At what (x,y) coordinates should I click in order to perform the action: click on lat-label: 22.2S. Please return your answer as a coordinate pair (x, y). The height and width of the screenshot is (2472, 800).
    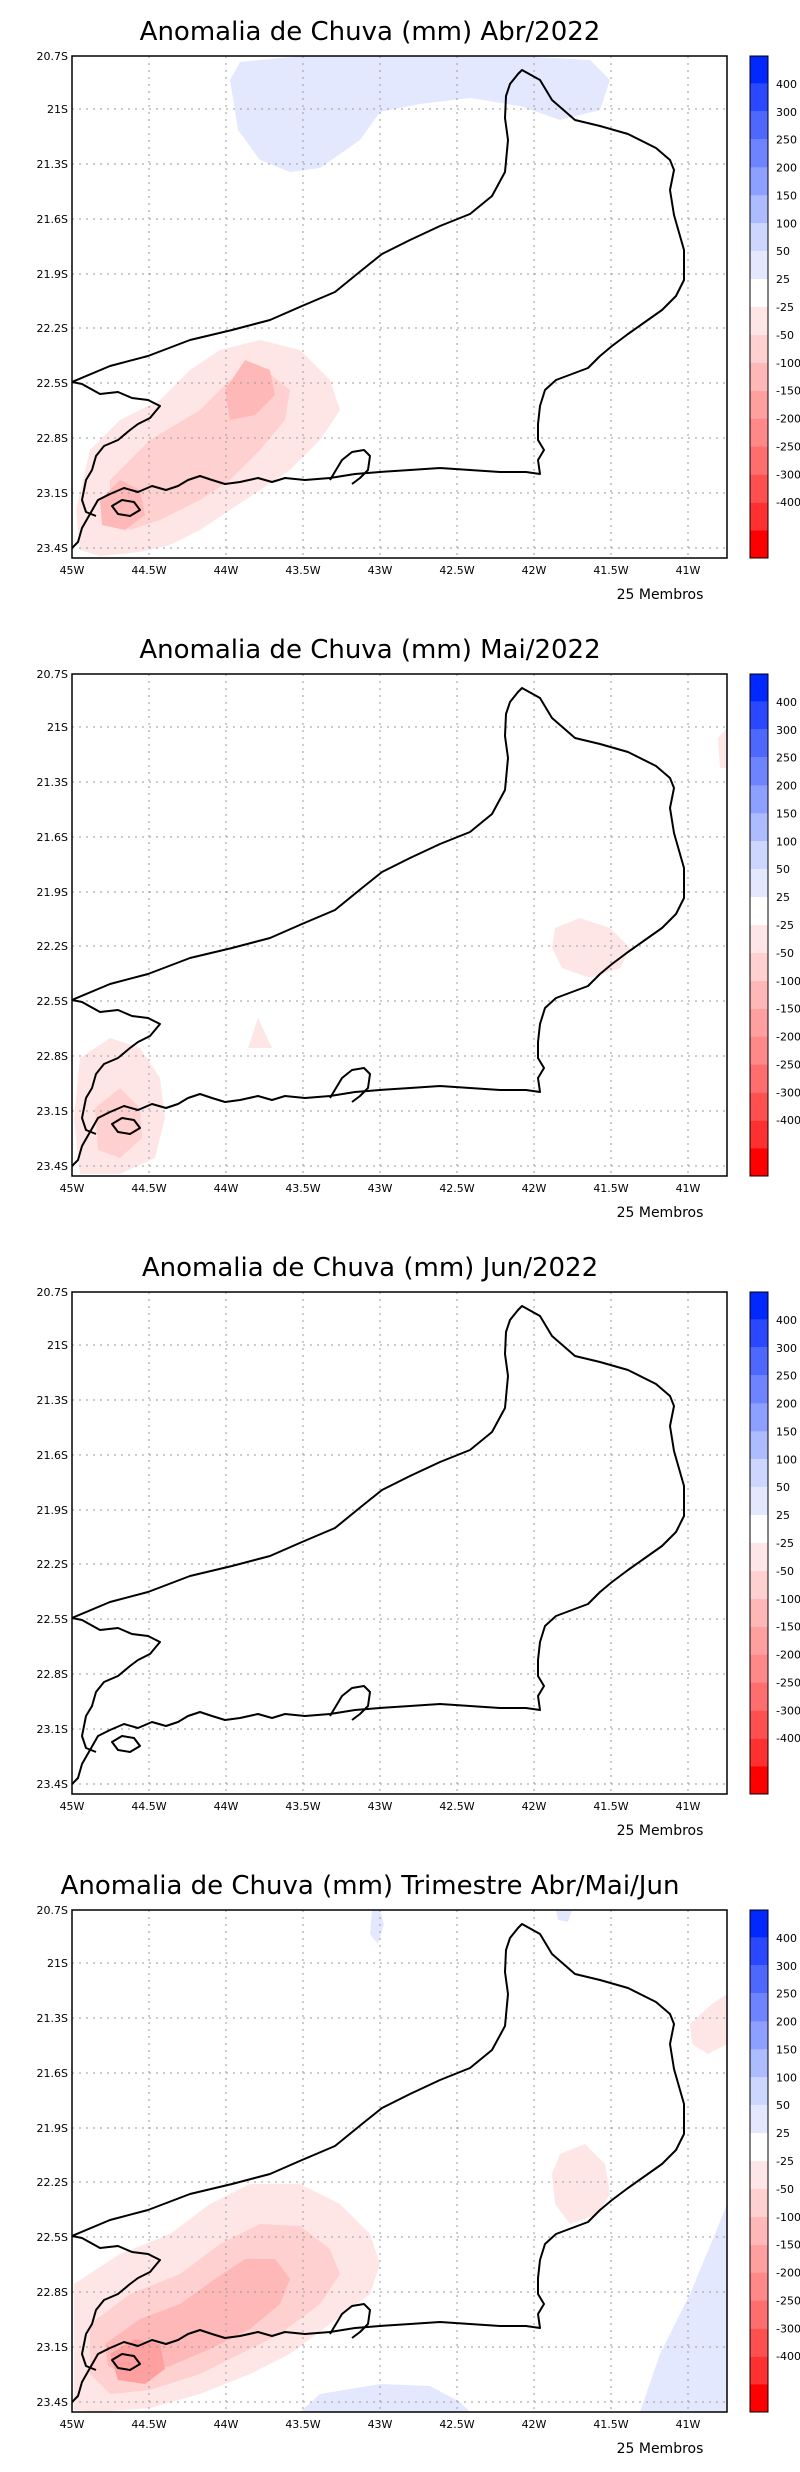
    Looking at the image, I should click on (52, 328).